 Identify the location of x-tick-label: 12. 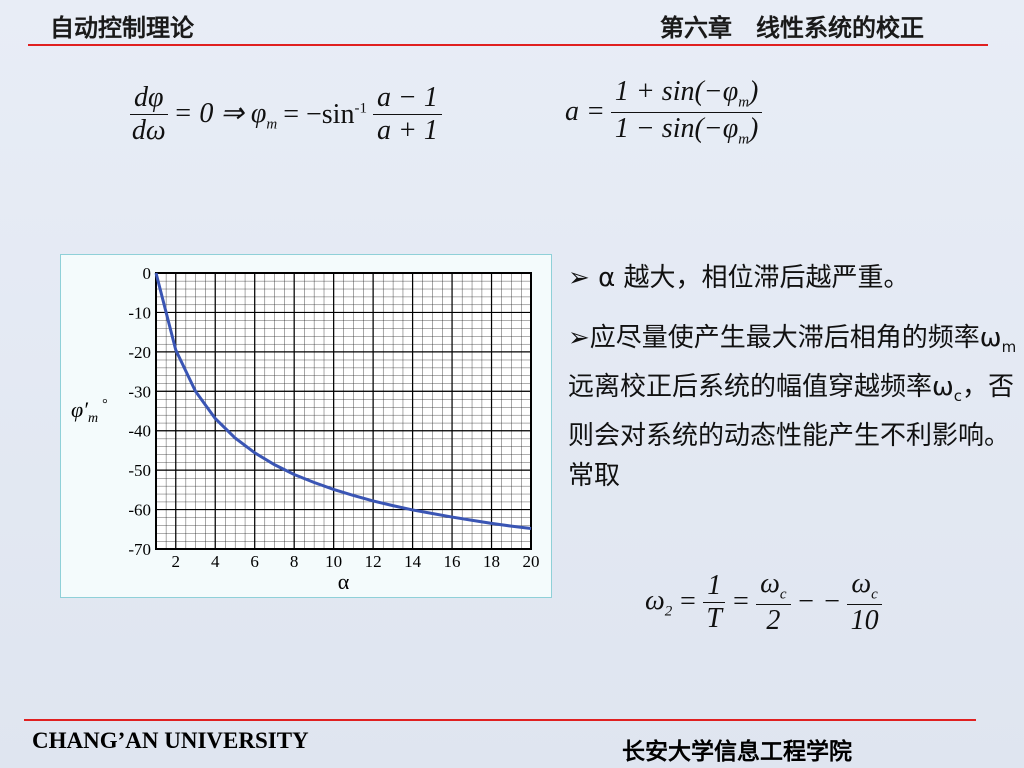
(373, 561).